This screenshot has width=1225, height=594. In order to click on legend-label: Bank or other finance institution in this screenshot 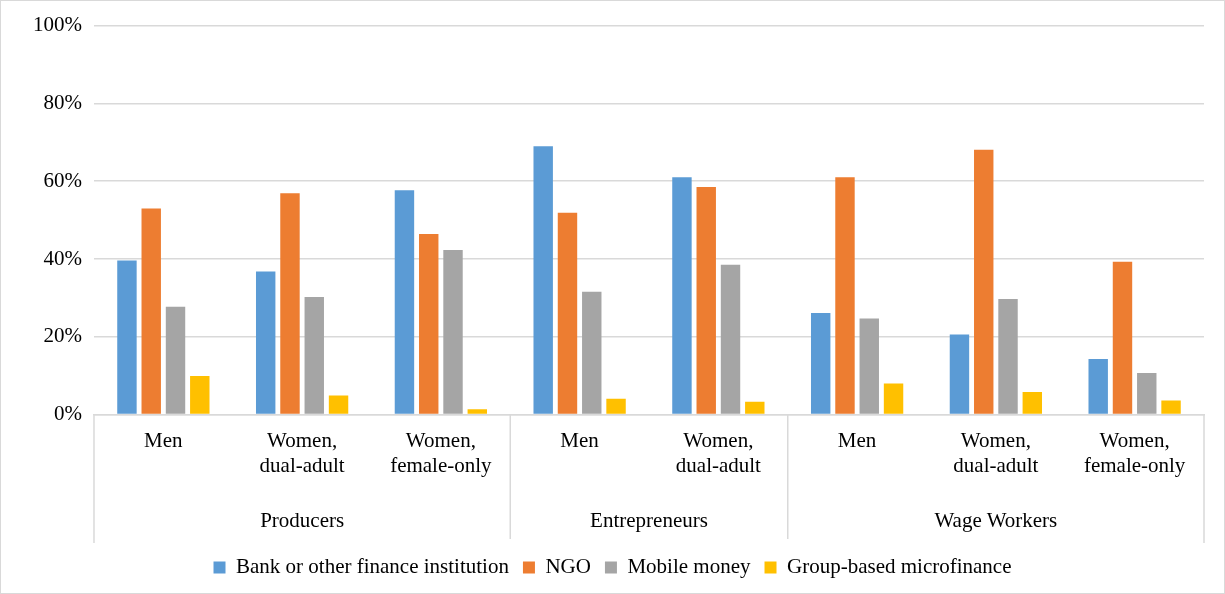, I will do `click(373, 566)`.